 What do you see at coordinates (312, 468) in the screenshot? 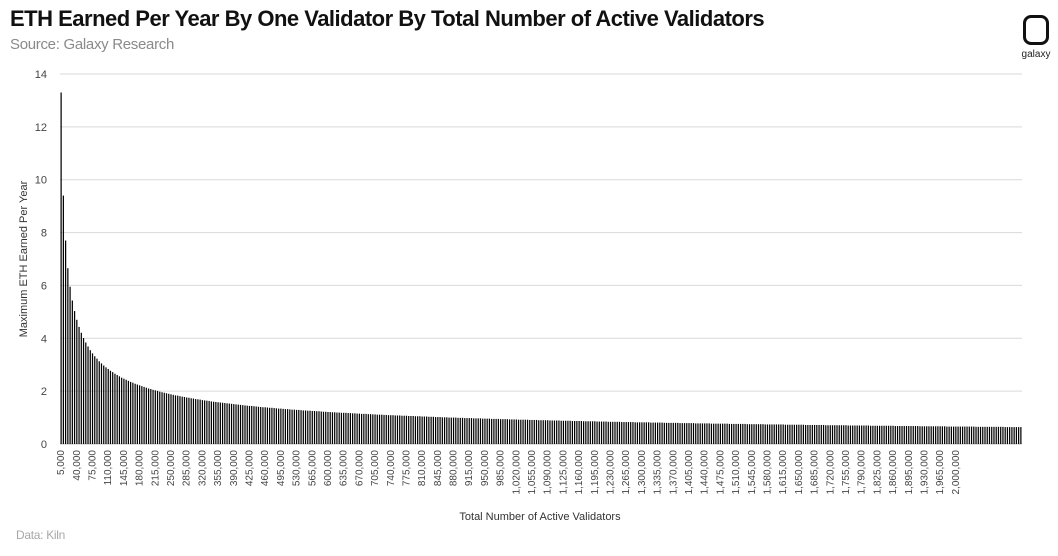
I see `x-tick-label: 565,000` at bounding box center [312, 468].